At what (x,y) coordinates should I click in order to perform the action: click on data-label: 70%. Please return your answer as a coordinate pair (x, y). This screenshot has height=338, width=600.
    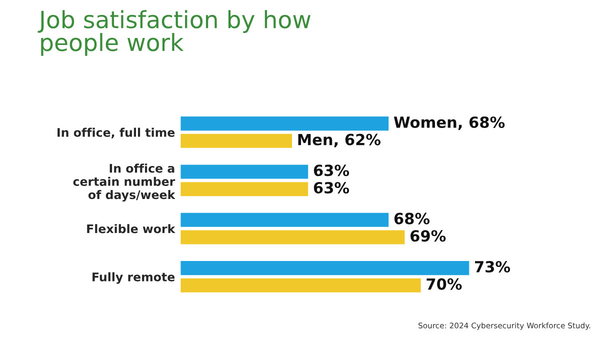
    Looking at the image, I should click on (444, 284).